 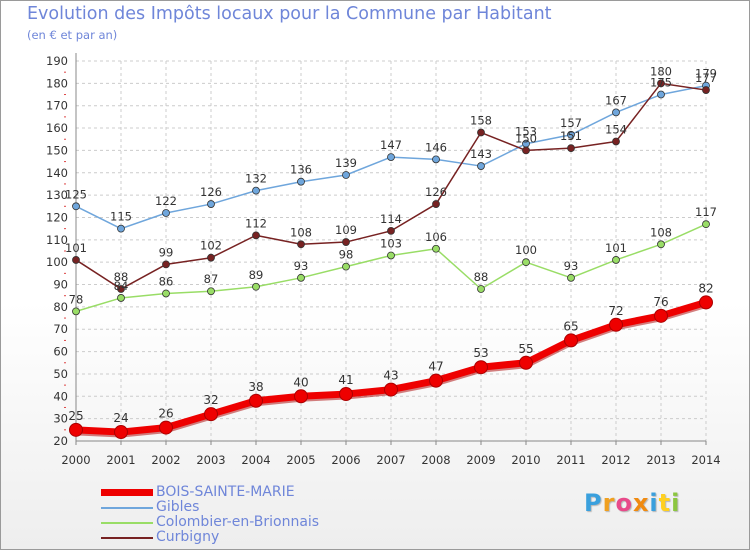 I want to click on data-label: 147, so click(x=391, y=145).